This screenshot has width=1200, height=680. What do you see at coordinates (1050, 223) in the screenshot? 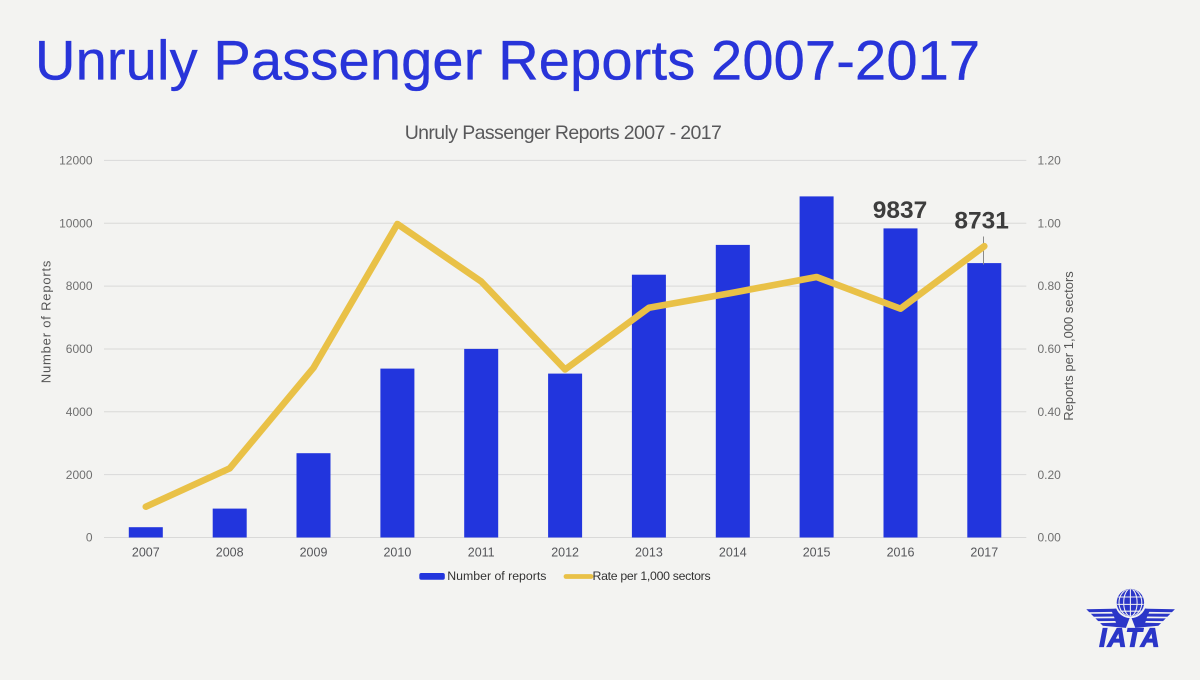
I see `svg-text: 1.00` at bounding box center [1050, 223].